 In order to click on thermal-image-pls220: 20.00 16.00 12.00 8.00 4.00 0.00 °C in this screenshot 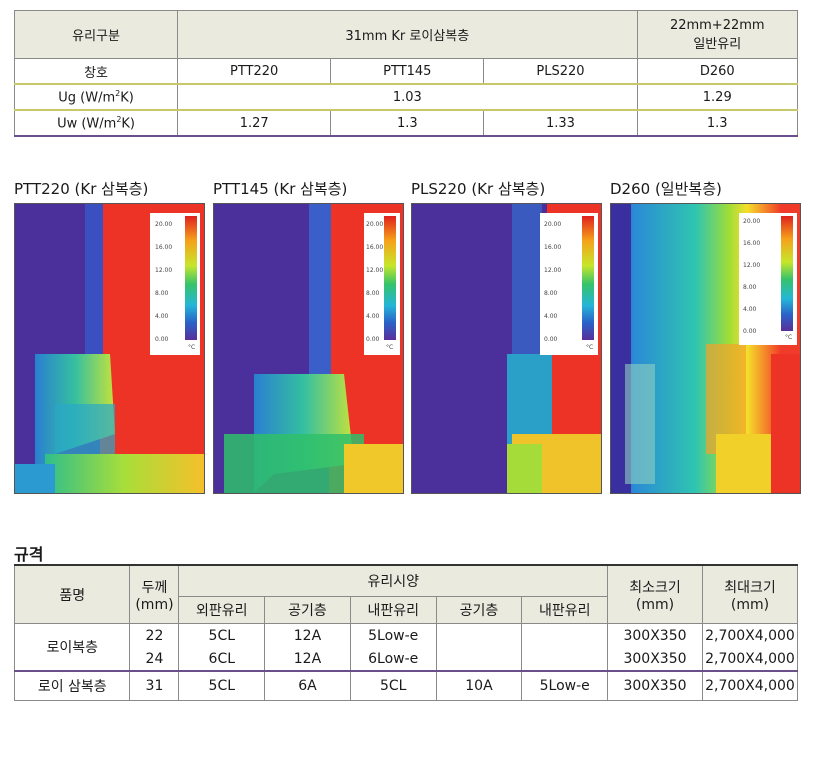, I will do `click(506, 348)`.